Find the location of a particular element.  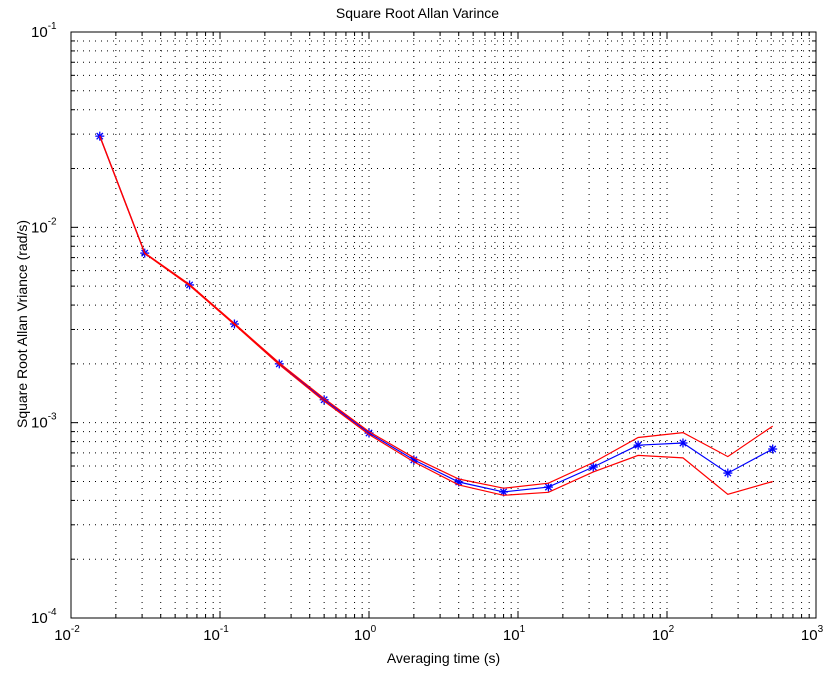

y-tick-label: 10⁻² is located at coordinates (44, 226).